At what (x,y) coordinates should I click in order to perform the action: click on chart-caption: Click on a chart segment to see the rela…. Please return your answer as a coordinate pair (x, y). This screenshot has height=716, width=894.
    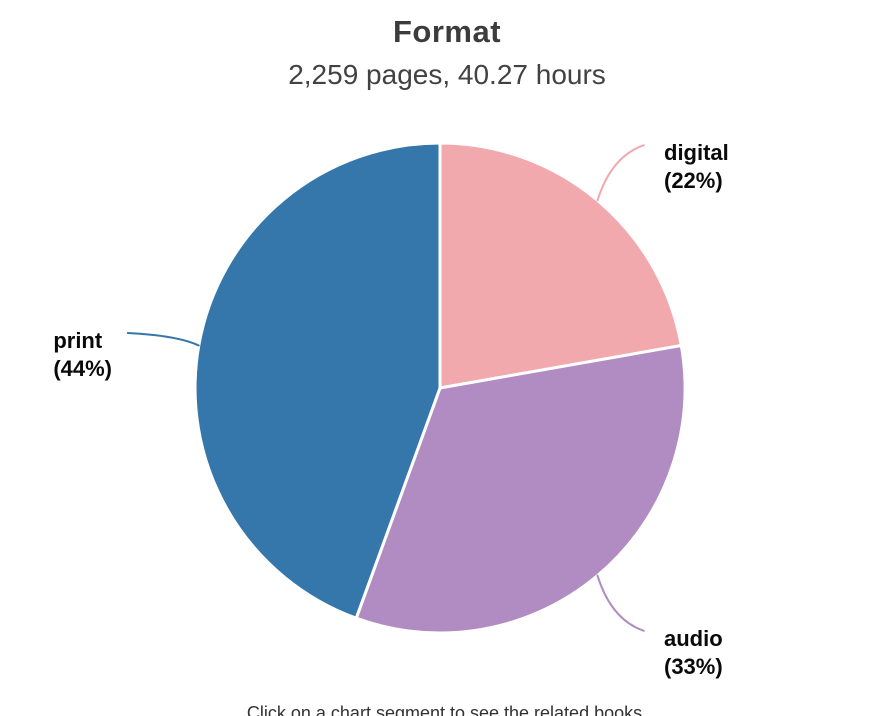
    Looking at the image, I should click on (447, 709).